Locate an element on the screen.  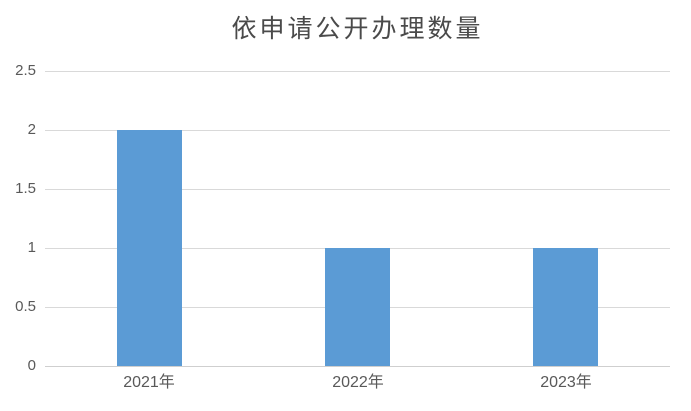
chart-title: 依申请公开办理数量 is located at coordinates (357, 29).